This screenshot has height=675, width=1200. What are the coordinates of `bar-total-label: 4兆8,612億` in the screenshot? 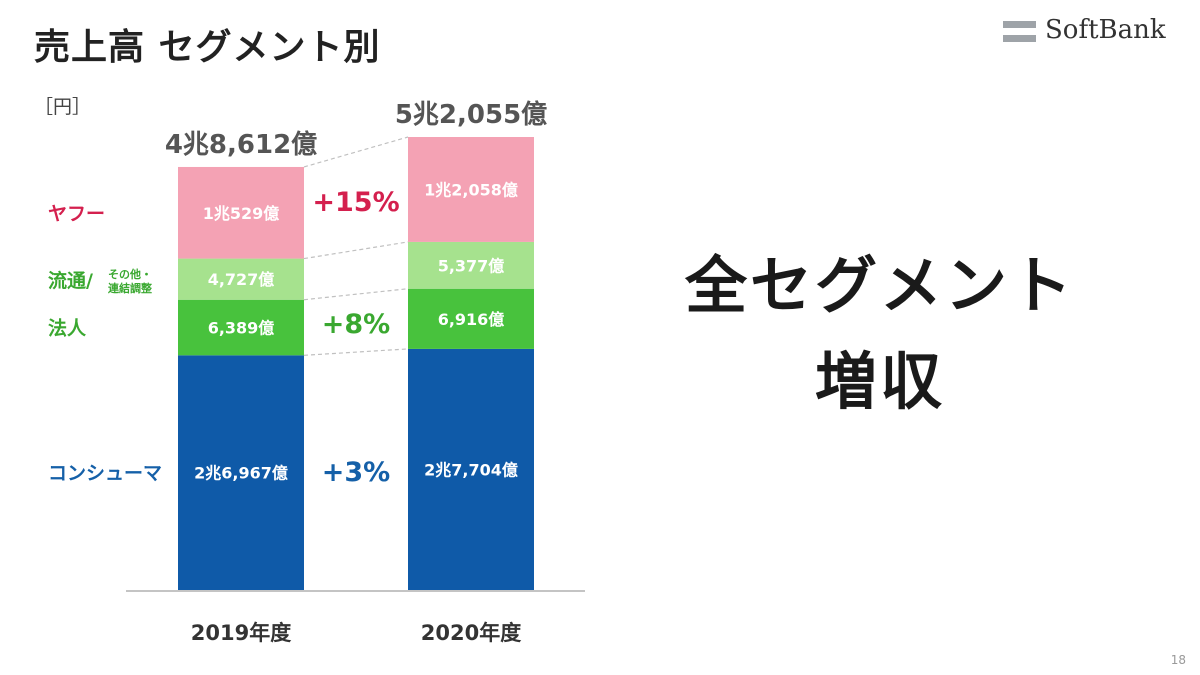 It's located at (241, 145).